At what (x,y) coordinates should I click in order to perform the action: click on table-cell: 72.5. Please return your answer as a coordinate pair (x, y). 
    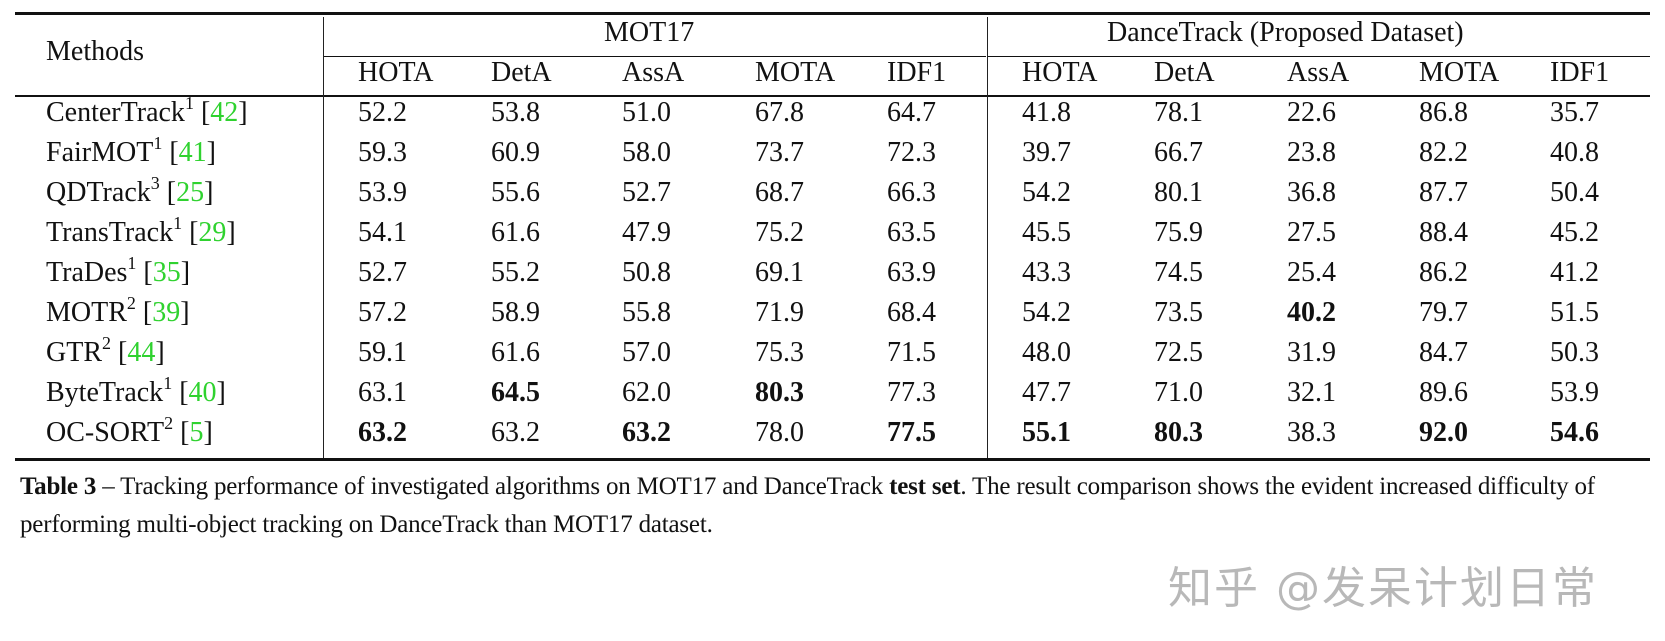
    Looking at the image, I should click on (1178, 352).